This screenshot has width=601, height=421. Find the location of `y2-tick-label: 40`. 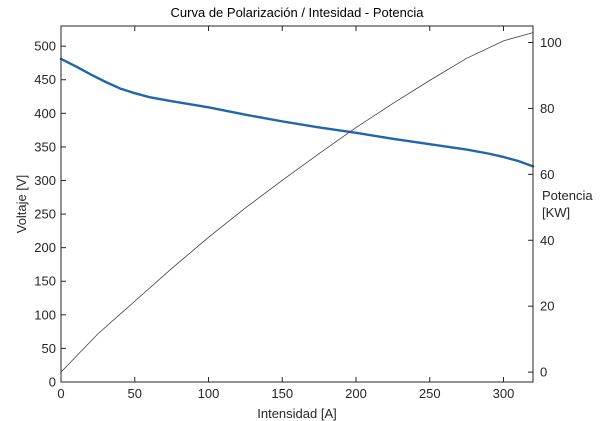

y2-tick-label: 40 is located at coordinates (547, 240).